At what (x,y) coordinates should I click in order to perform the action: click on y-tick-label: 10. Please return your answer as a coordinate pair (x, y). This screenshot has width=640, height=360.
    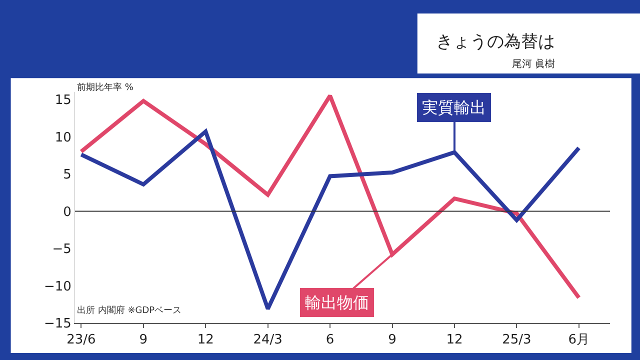
    Looking at the image, I should click on (63, 138).